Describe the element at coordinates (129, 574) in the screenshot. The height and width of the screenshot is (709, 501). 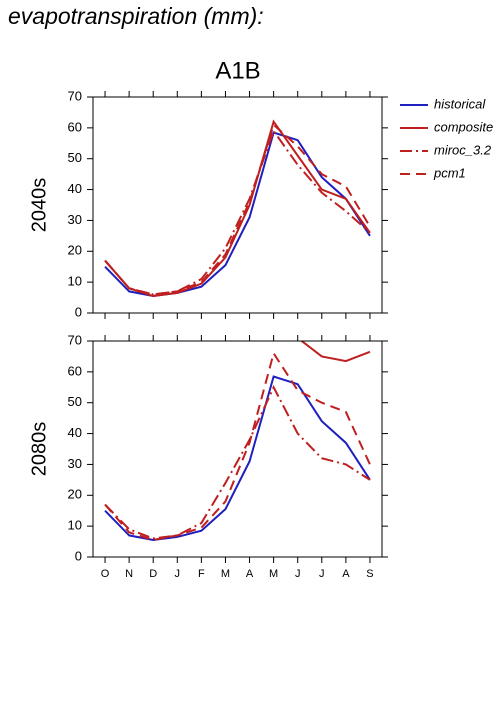
I see `x-tick-label: N` at that location.